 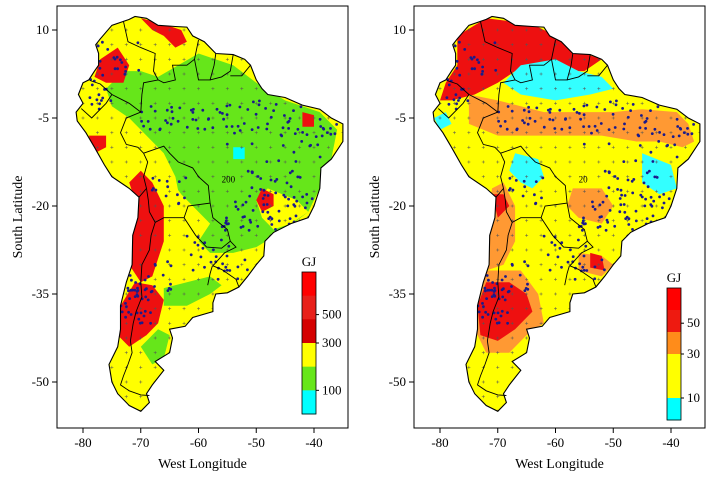 What do you see at coordinates (584, 180) in the screenshot?
I see `contour-label: 20` at bounding box center [584, 180].